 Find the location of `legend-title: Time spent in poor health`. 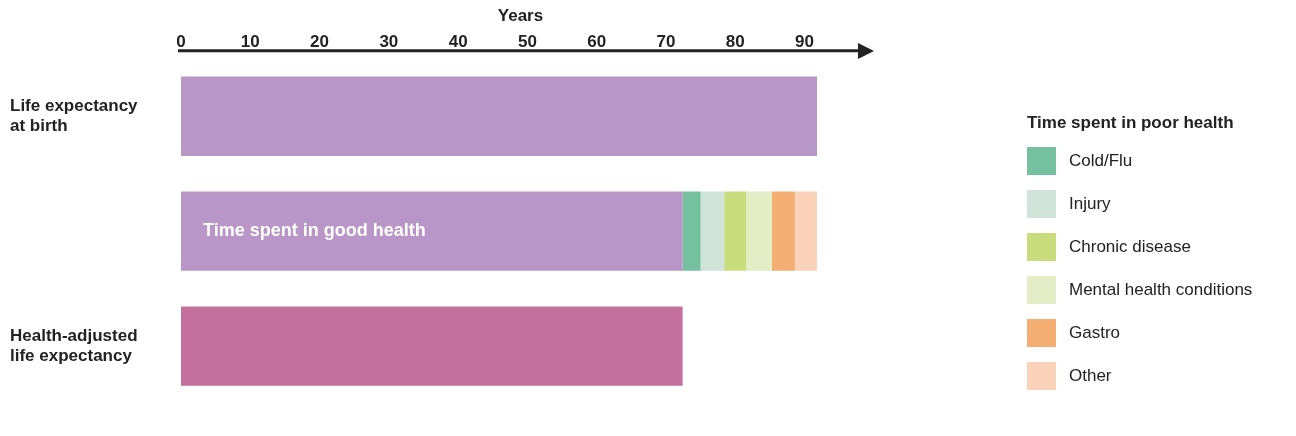

legend-title: Time spent in poor health is located at coordinates (1131, 123).